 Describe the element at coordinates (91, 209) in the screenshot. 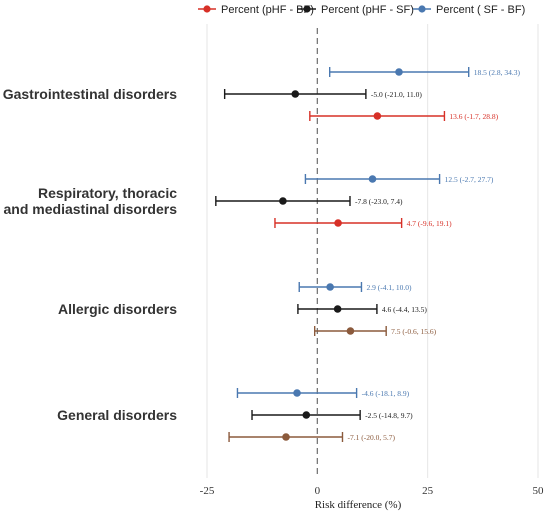

I see `group-label: and mediastinal disorders` at that location.